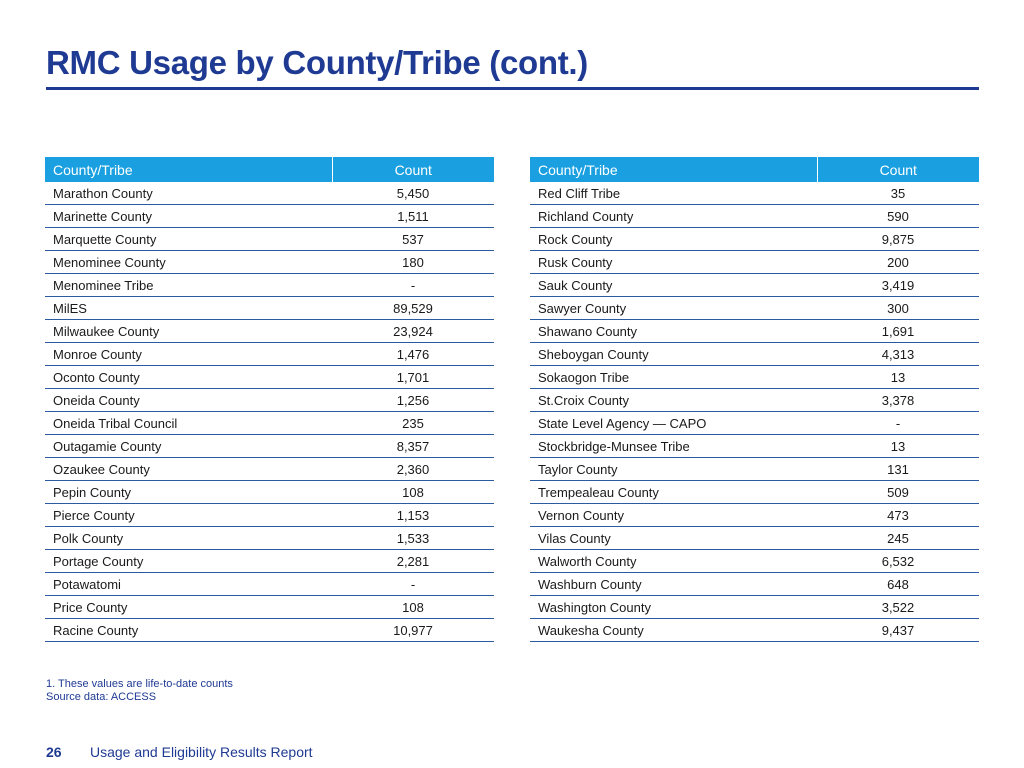 The height and width of the screenshot is (768, 1024). What do you see at coordinates (898, 584) in the screenshot?
I see `count-cell: 648` at bounding box center [898, 584].